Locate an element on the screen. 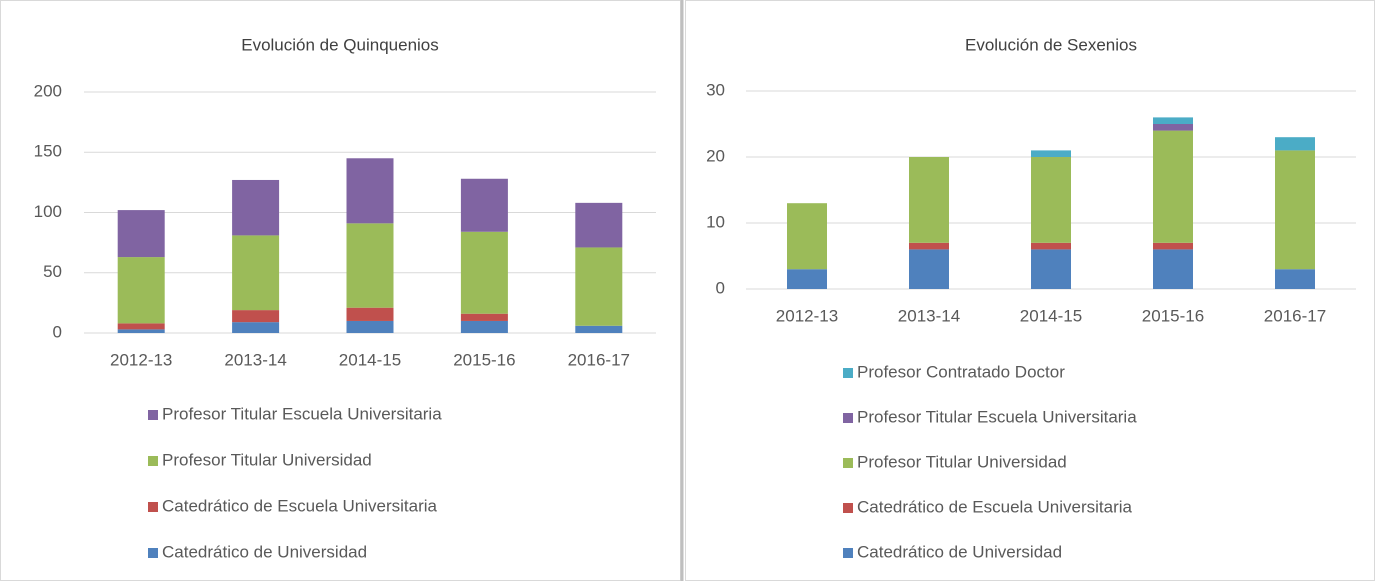  legend-label: Profesor Contratado Doctor is located at coordinates (961, 371).